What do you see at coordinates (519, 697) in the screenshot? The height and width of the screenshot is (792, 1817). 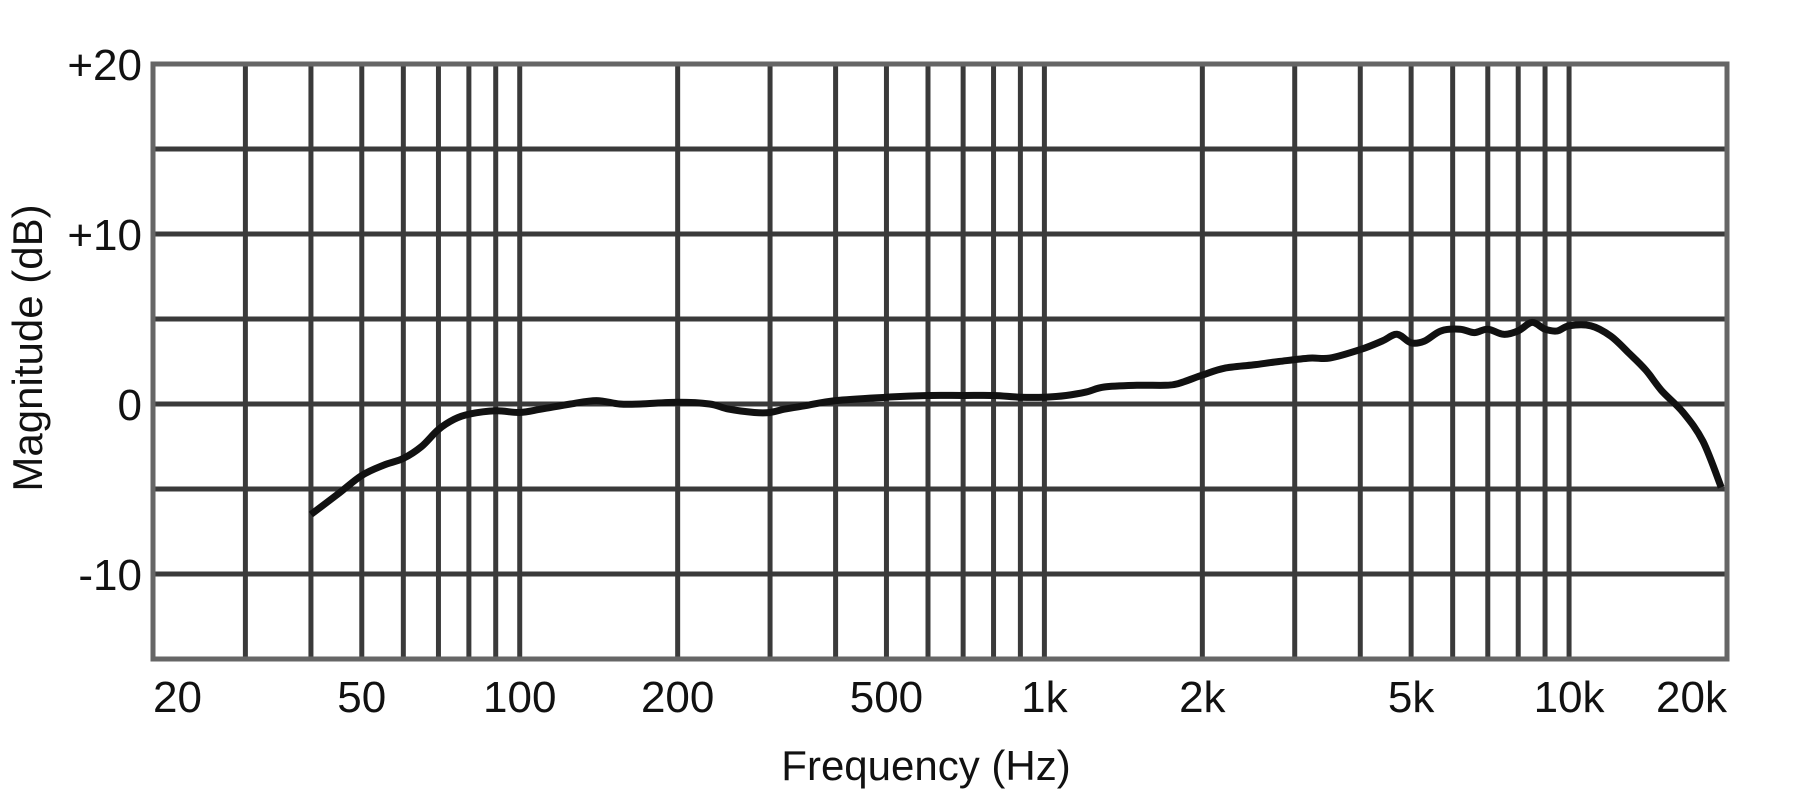 I see `x-tick-label: 100` at bounding box center [519, 697].